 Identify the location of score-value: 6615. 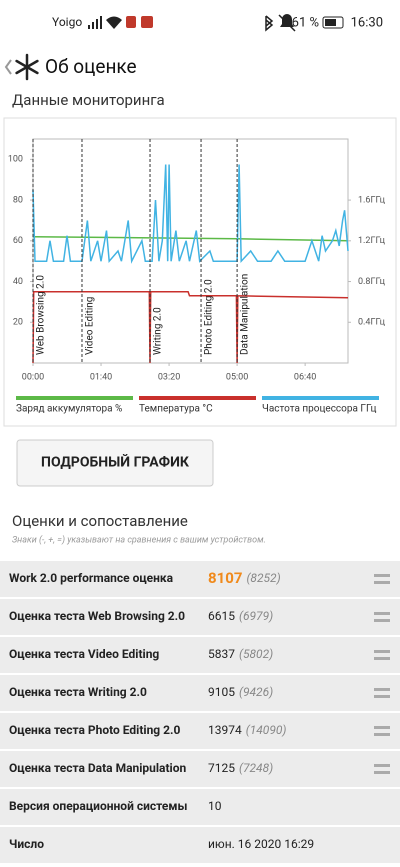
(221, 616).